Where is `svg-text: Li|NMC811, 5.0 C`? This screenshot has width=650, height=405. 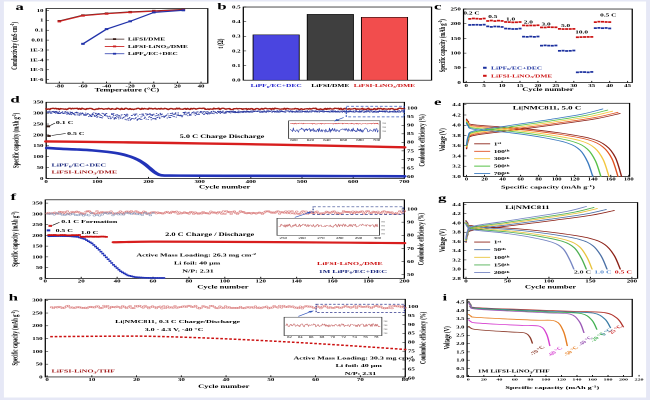 svg-text: Li|NMC811, 5.0 C is located at coordinates (547, 108).